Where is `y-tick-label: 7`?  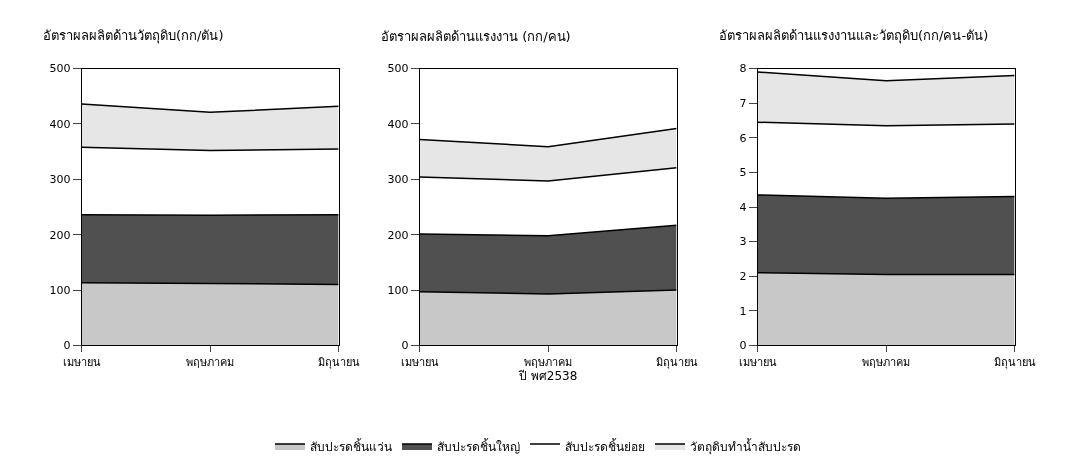 y-tick-label: 7 is located at coordinates (743, 104).